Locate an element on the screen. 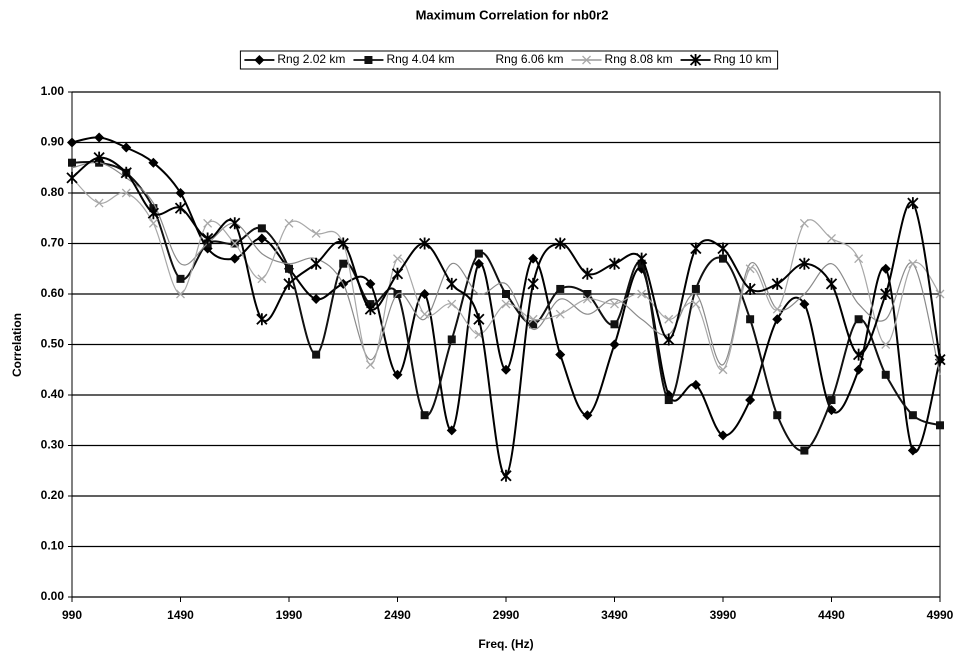  y-tick-label: 0.80 is located at coordinates (53, 192).